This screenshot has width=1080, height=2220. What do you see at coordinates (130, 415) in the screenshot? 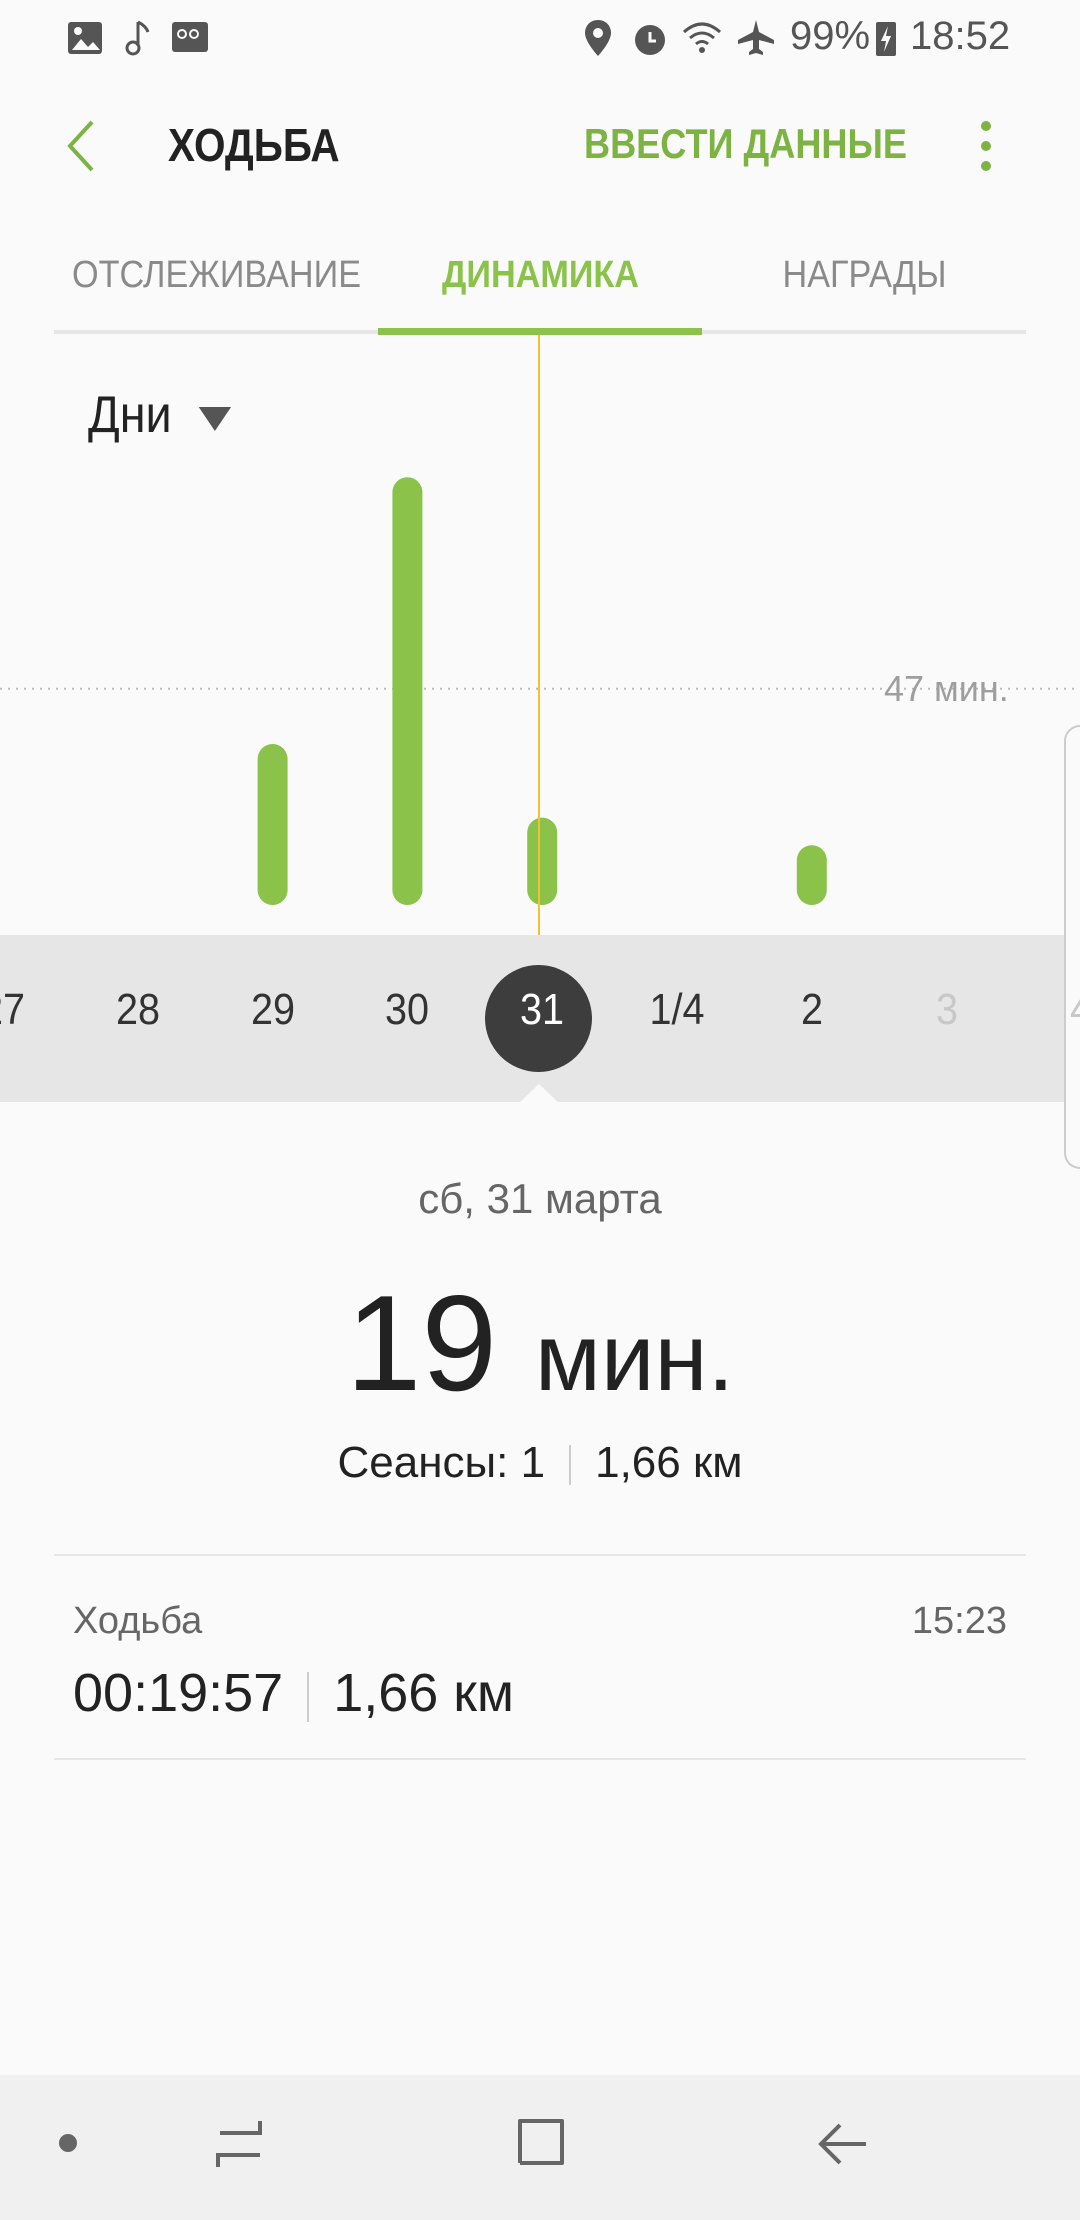
I see `period-value: Дни` at bounding box center [130, 415].